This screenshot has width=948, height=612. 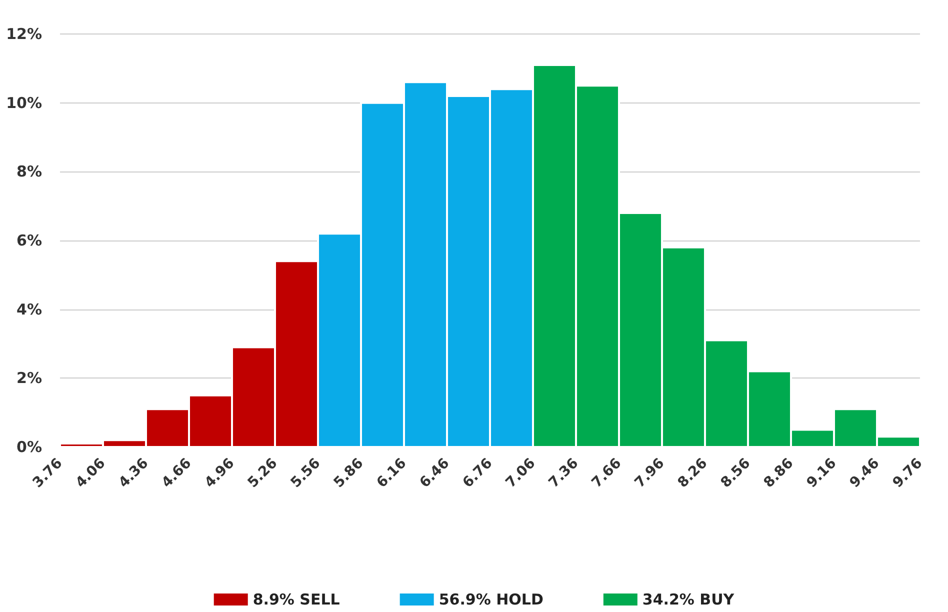 I want to click on y-tick-label: 10%, so click(x=24, y=103).